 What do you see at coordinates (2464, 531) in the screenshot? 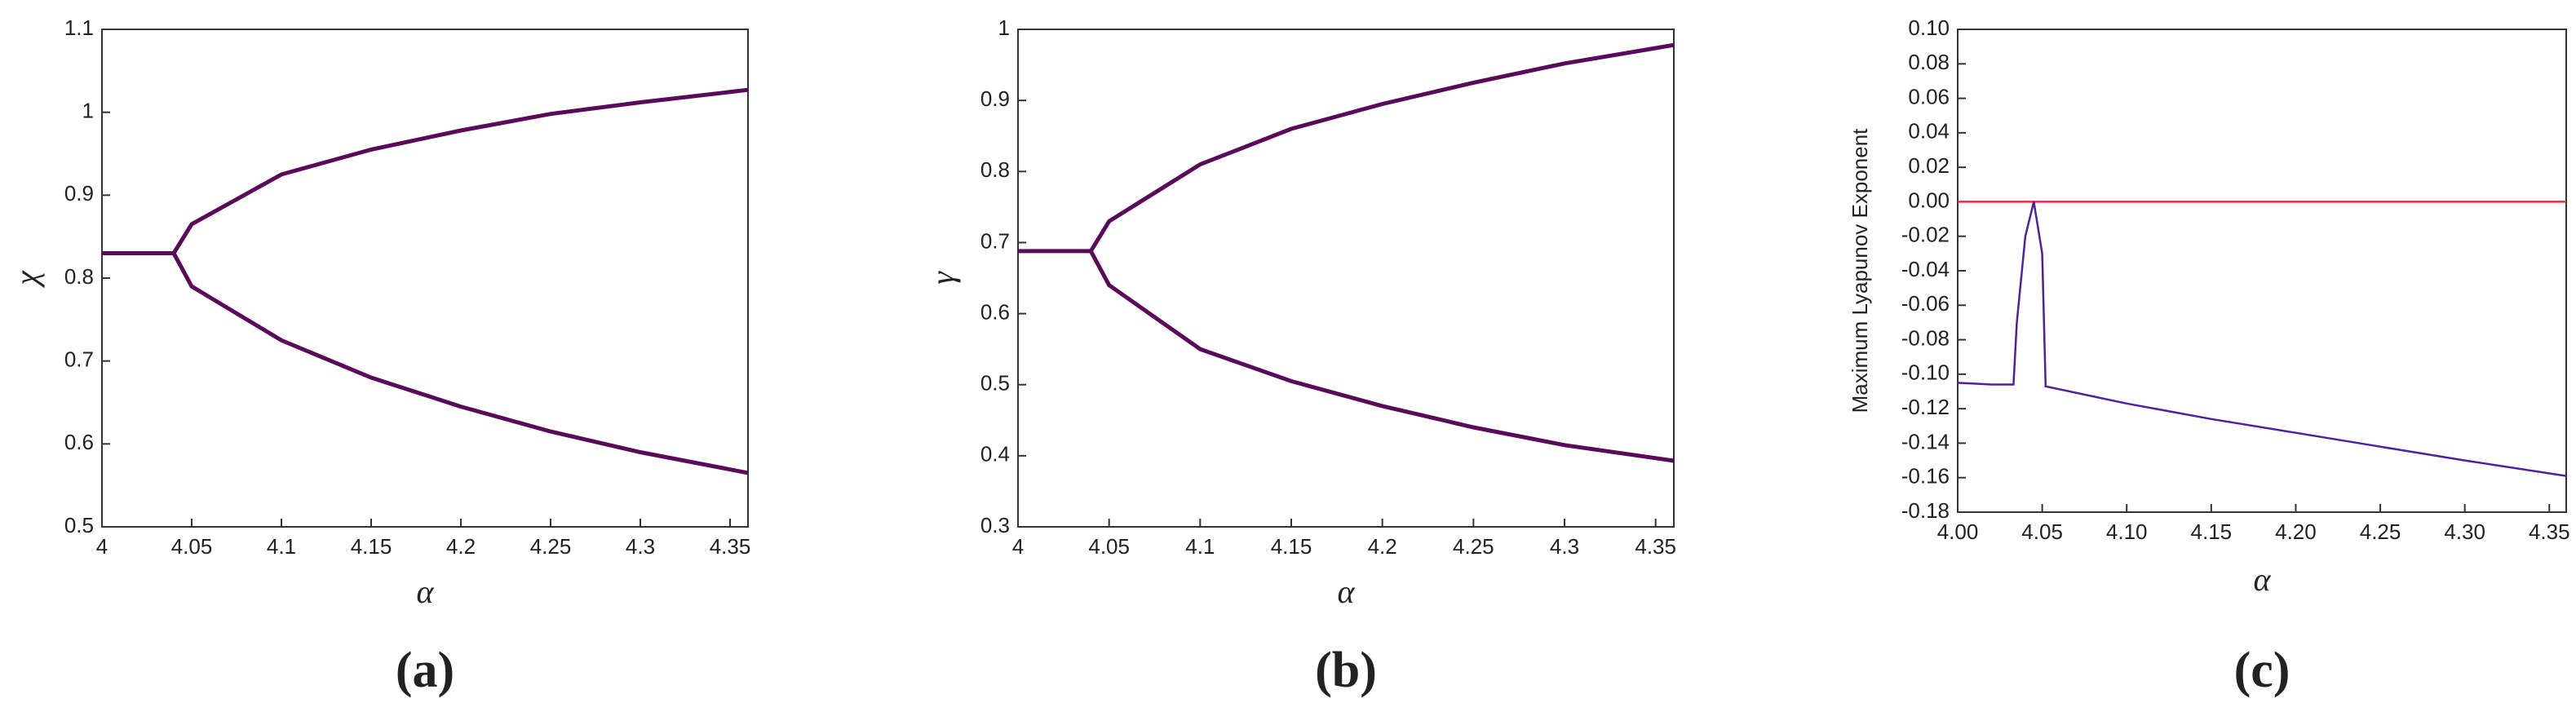
I see `x-tick-label: 4.30` at bounding box center [2464, 531].